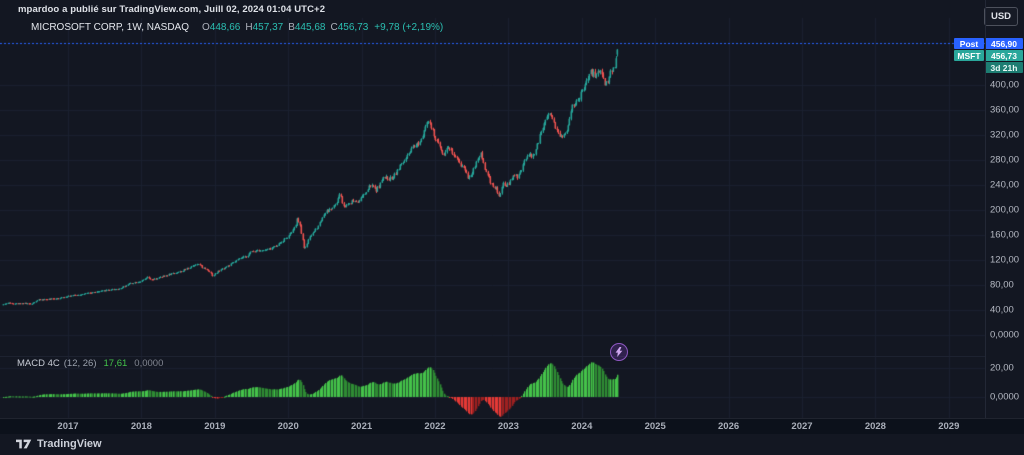 This screenshot has height=455, width=1024. Describe the element at coordinates (1005, 110) in the screenshot. I see `price-axis-tick: 360,00` at that location.